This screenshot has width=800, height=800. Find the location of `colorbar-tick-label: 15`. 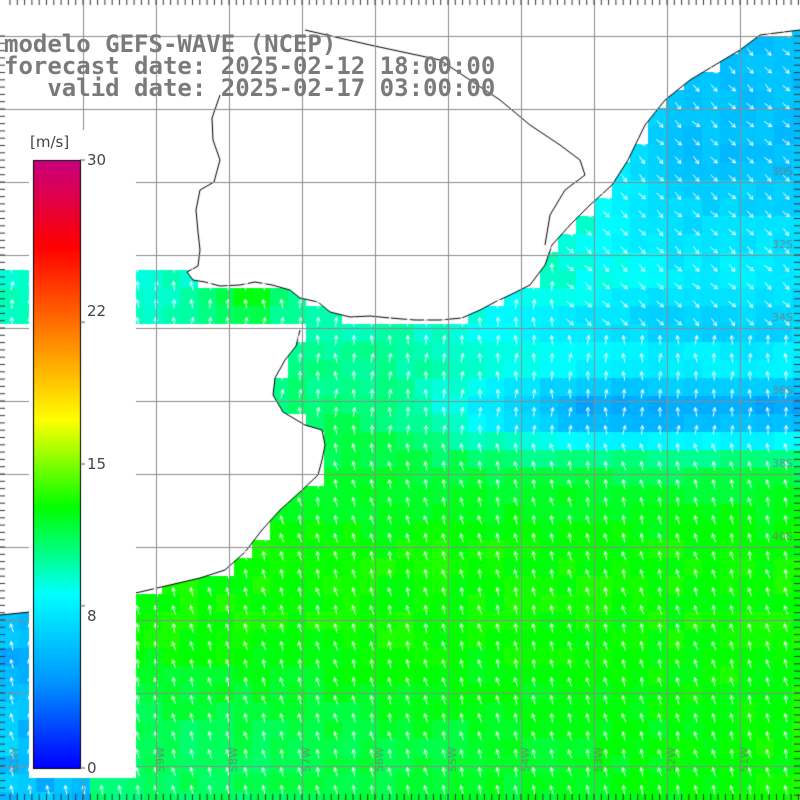

colorbar-tick-label: 15 is located at coordinates (97, 464).